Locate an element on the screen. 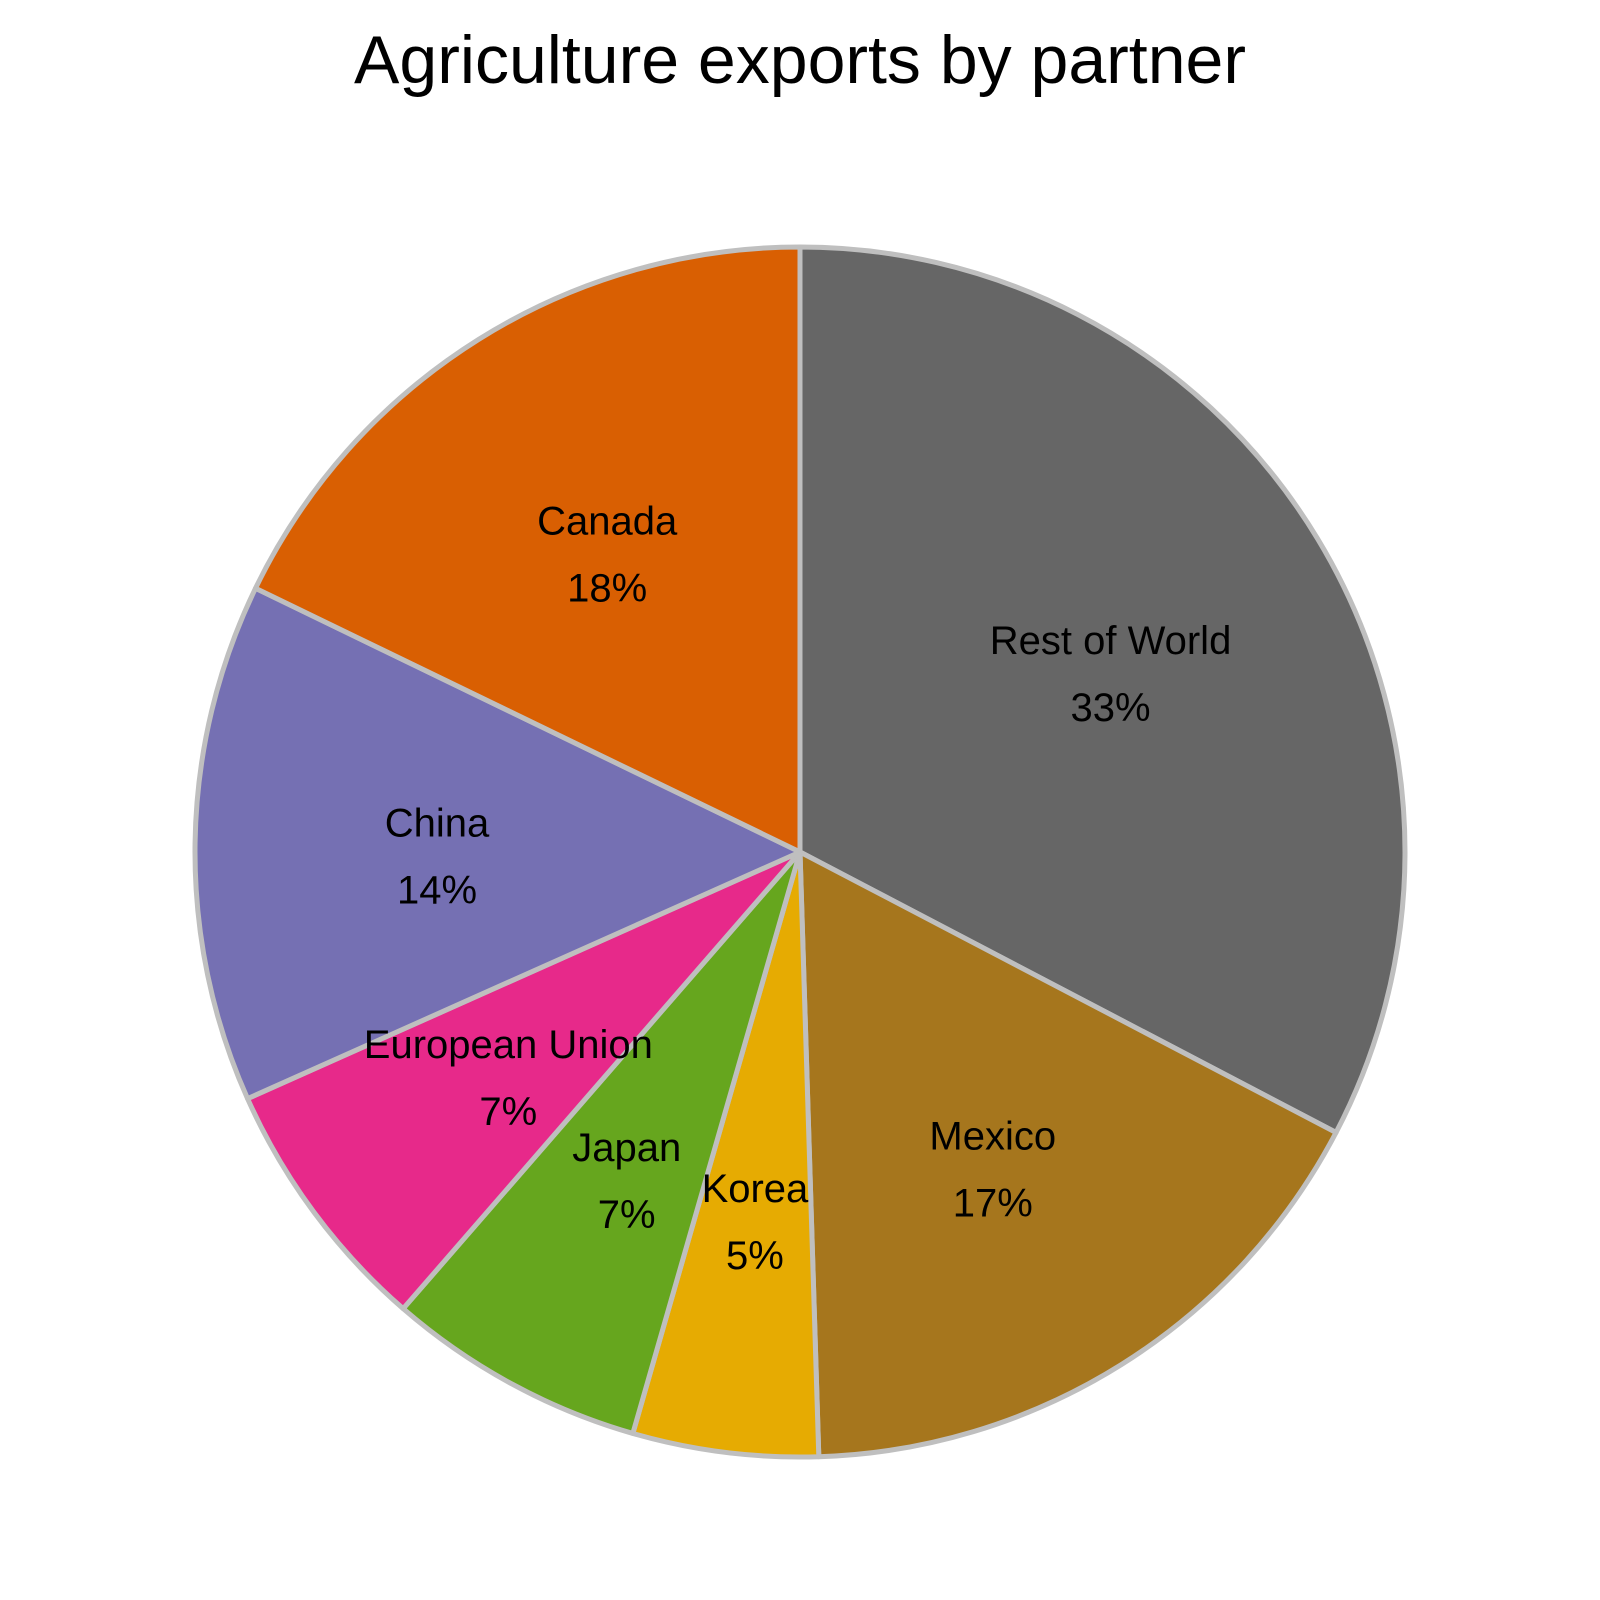  slice-percent-label: 33% is located at coordinates (1111, 708).